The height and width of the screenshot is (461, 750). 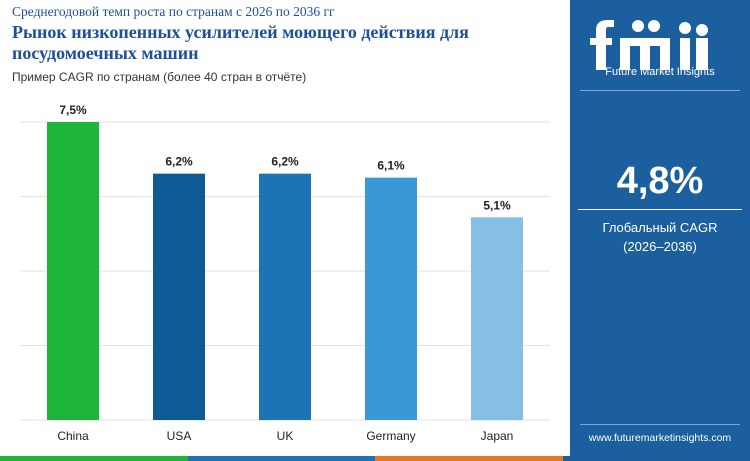 What do you see at coordinates (391, 298) in the screenshot?
I see `bar-germany` at bounding box center [391, 298].